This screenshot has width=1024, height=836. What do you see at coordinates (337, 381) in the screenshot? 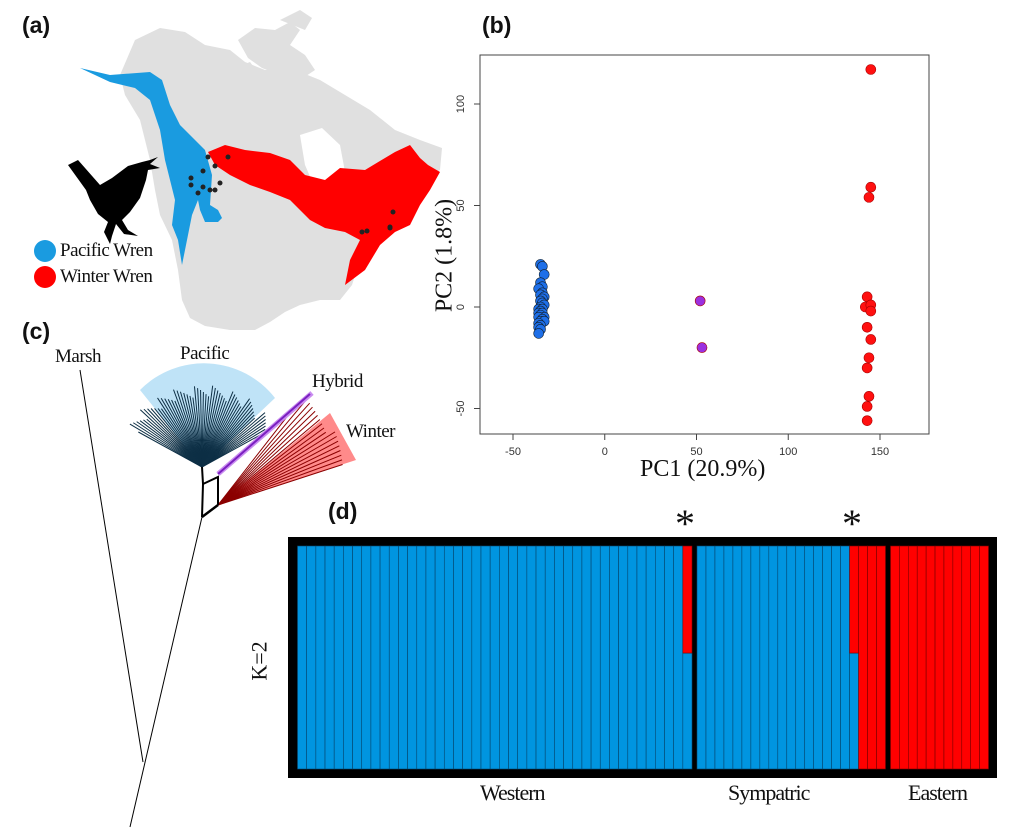
I see `tree-label-hybrid: Hybrid` at bounding box center [337, 381].